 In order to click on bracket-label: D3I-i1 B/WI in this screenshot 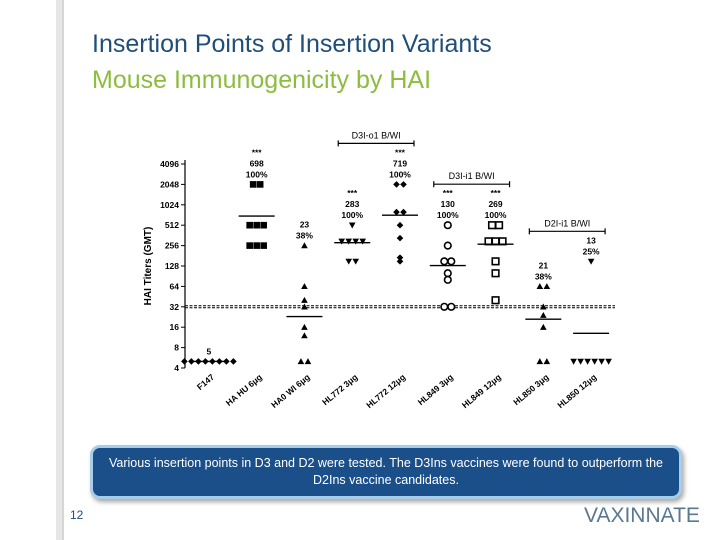, I will do `click(472, 176)`.